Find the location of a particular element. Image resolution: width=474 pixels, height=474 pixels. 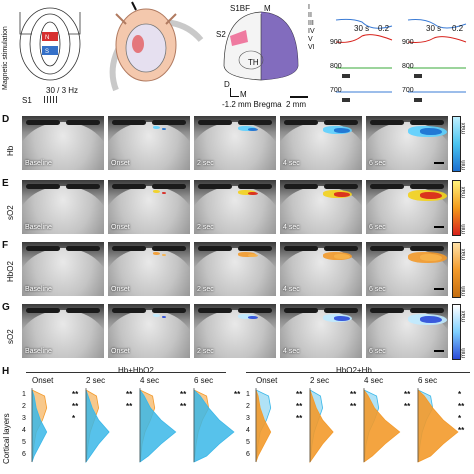

colorbar is located at coordinates (456, 144).